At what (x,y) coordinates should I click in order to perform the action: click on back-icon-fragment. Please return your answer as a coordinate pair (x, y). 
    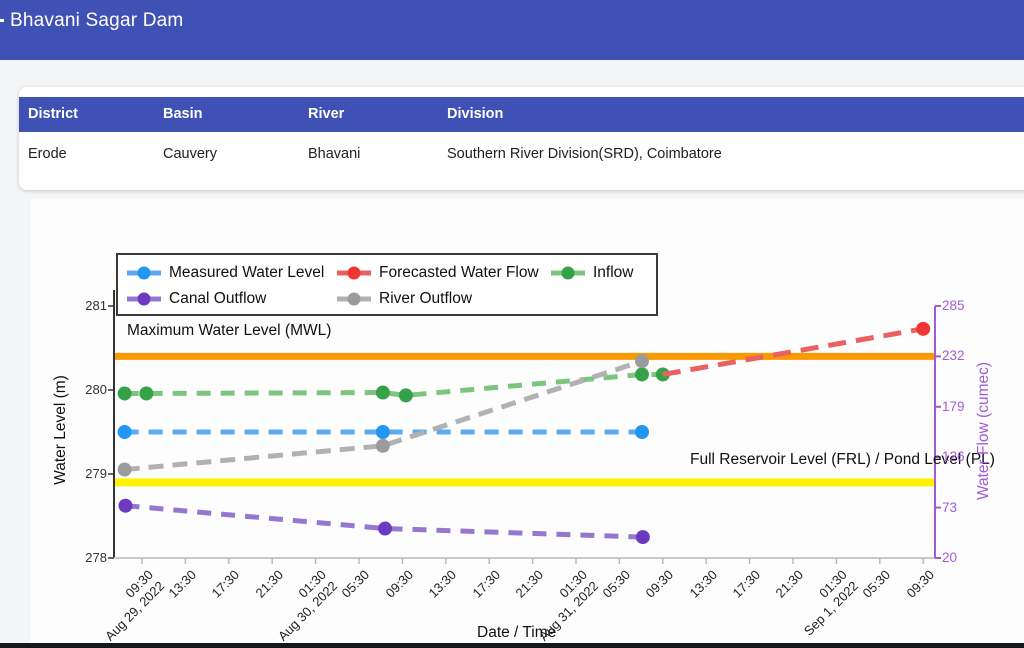
    Looking at the image, I should click on (2, 20).